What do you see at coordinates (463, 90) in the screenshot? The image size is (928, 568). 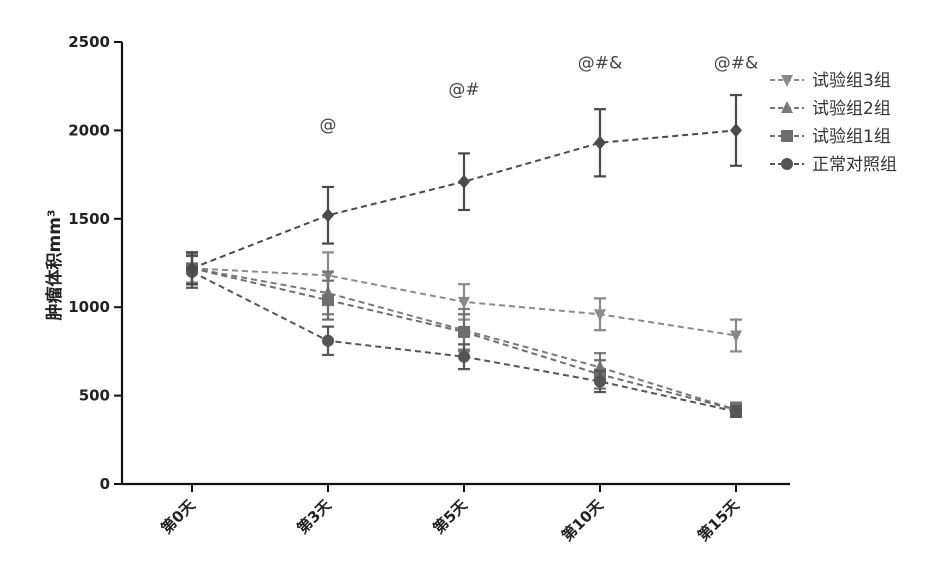 I see `significance-annotation: @#` at bounding box center [463, 90].